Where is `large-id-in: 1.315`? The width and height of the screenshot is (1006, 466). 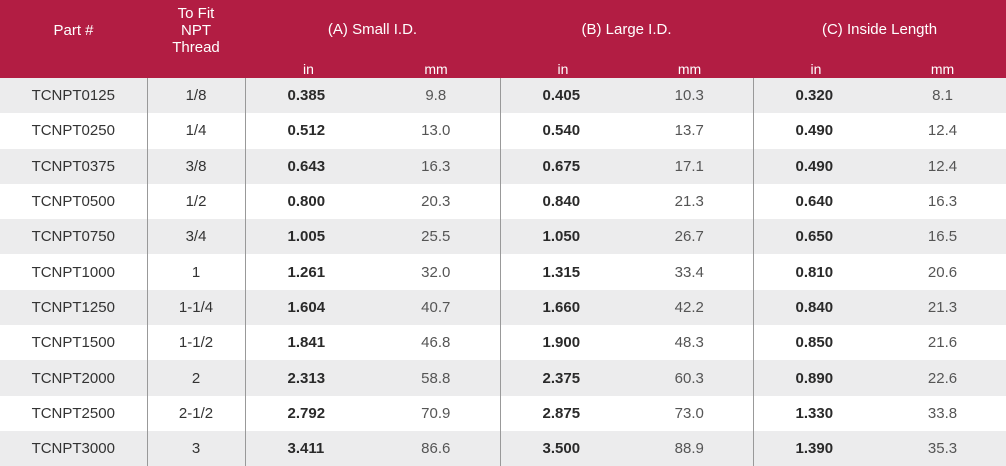
large-id-in: 1.315 is located at coordinates (562, 272).